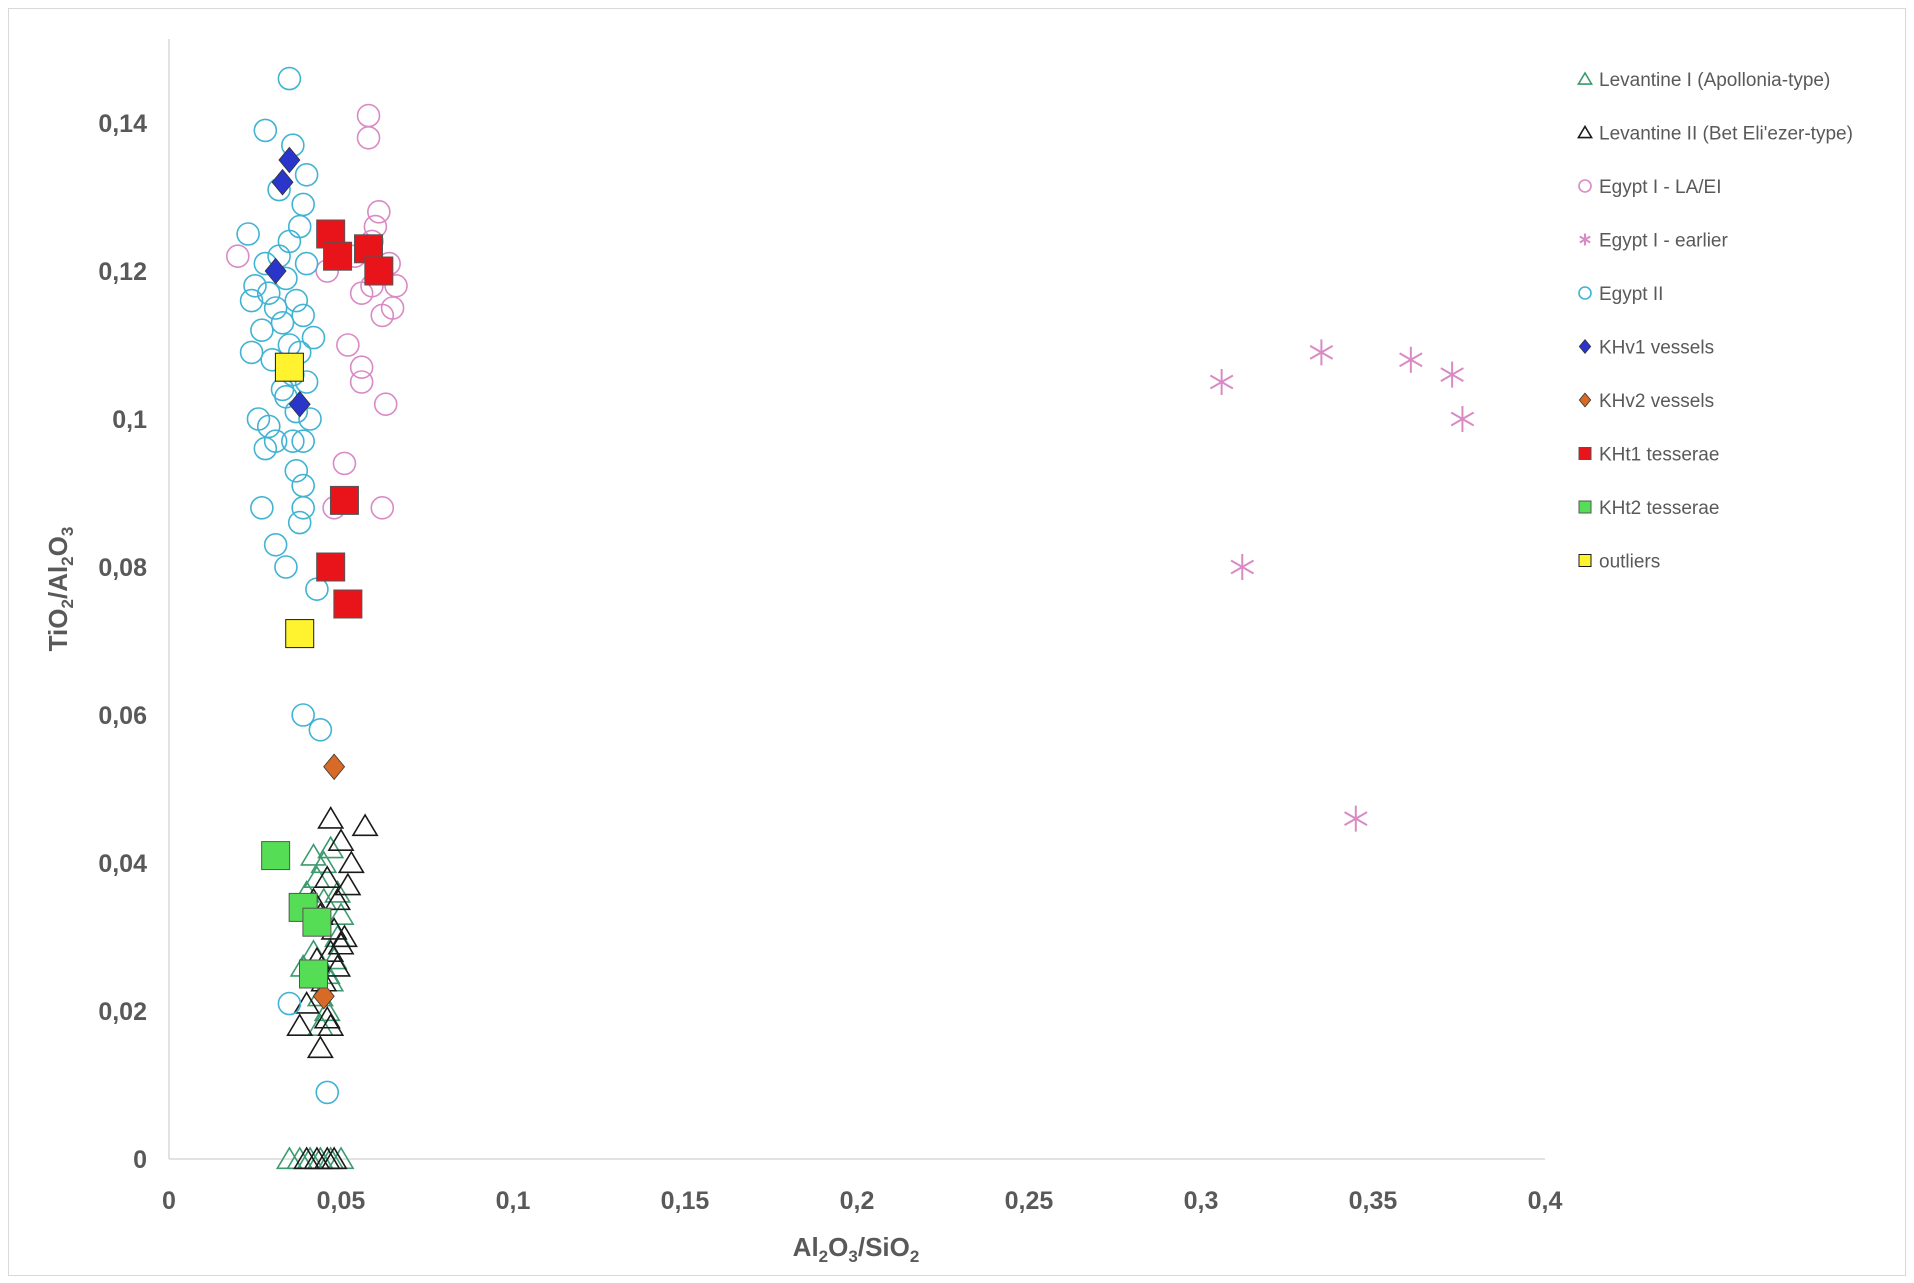 The image size is (1914, 1283). Describe the element at coordinates (1545, 1201) in the screenshot. I see `x-tick-label: 0,4` at that location.